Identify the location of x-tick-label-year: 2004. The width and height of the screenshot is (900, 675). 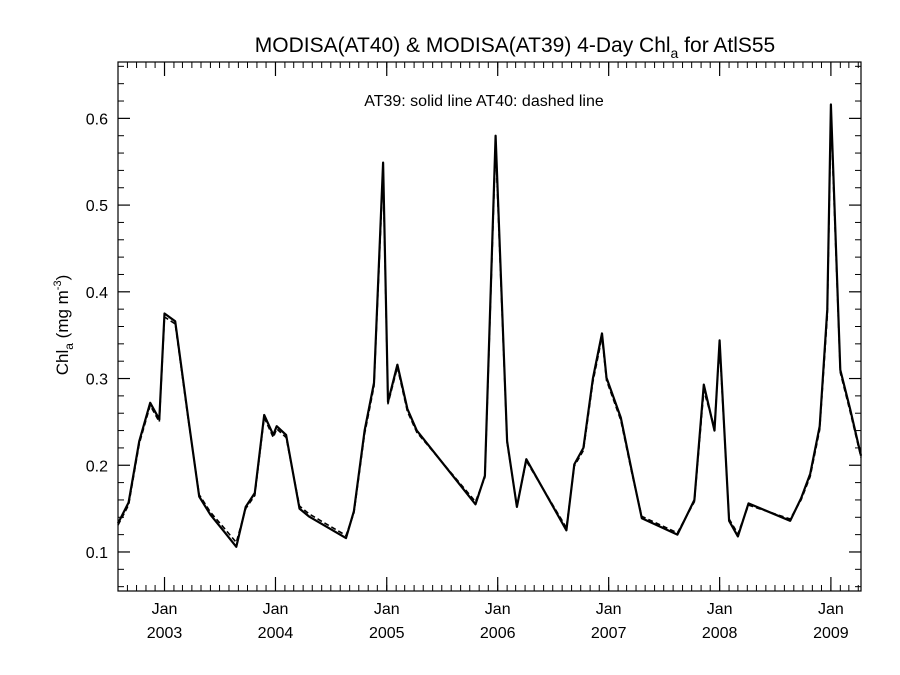
(276, 633).